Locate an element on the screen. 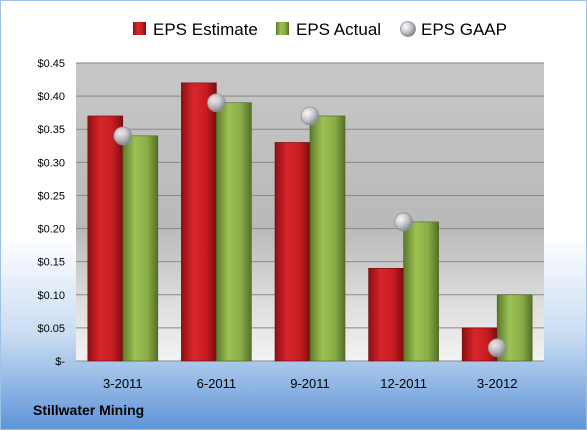 The height and width of the screenshot is (431, 587). y-tick-label: $0.15 is located at coordinates (51, 263).